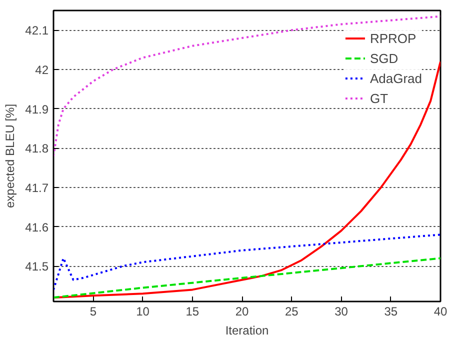 This screenshot has width=452, height=340. Describe the element at coordinates (193, 311) in the screenshot. I see `x-tick-label: 15` at that location.